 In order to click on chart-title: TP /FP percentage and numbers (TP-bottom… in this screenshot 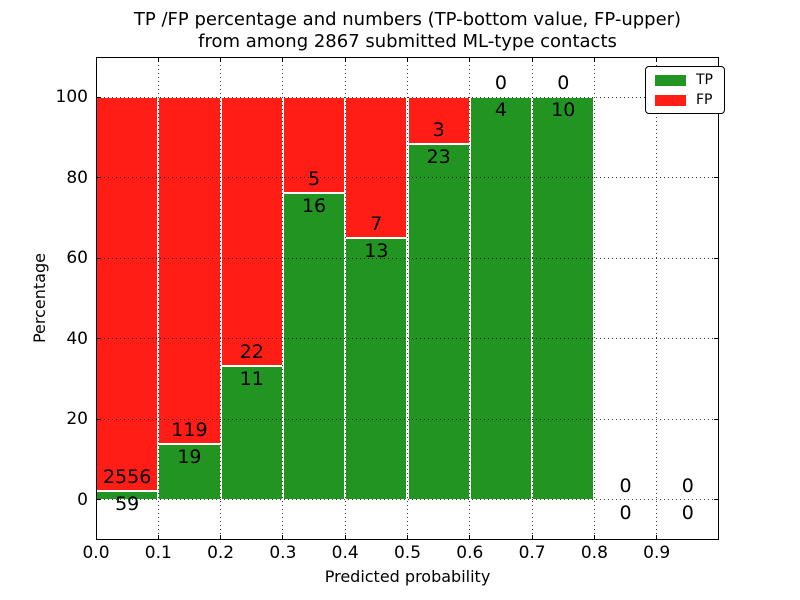, I will do `click(407, 31)`.